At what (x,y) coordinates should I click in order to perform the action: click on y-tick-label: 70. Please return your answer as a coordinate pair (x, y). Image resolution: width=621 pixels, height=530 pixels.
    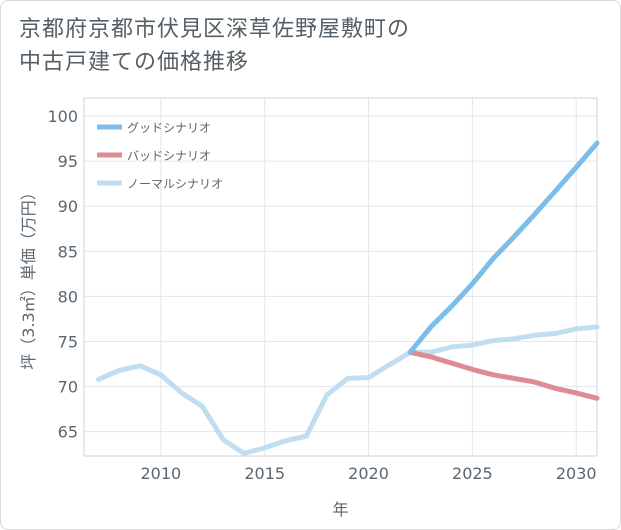
    Looking at the image, I should click on (68, 387).